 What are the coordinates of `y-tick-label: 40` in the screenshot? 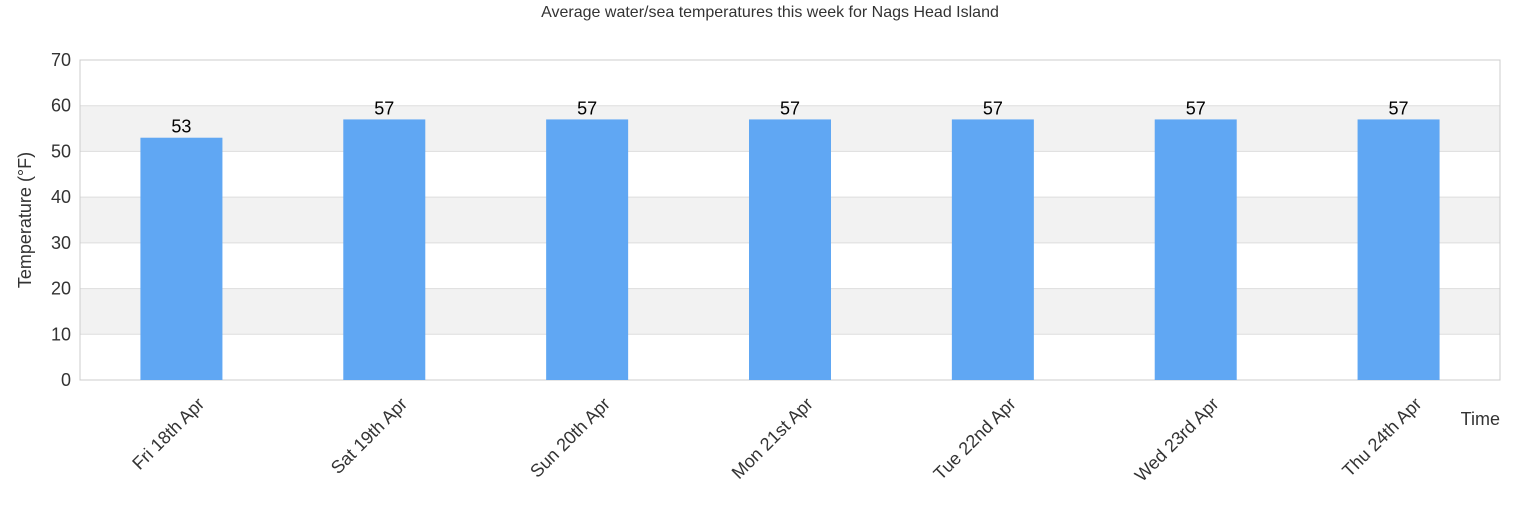 It's located at (61, 197).